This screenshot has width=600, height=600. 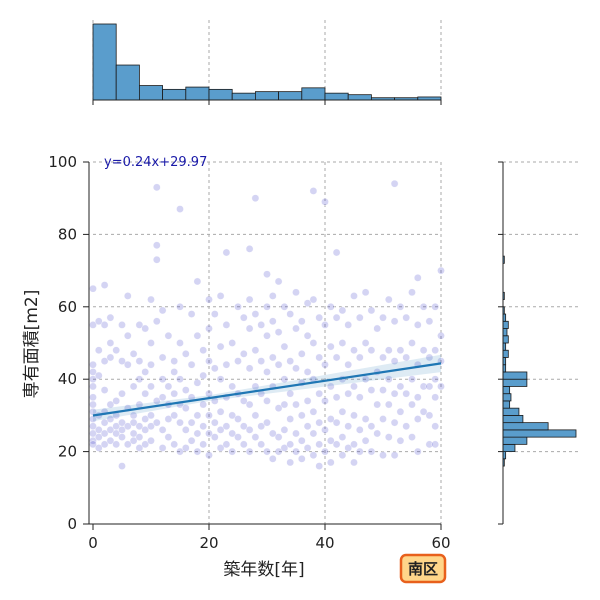 What do you see at coordinates (67, 452) in the screenshot?
I see `y-tick-label: 20` at bounding box center [67, 452].